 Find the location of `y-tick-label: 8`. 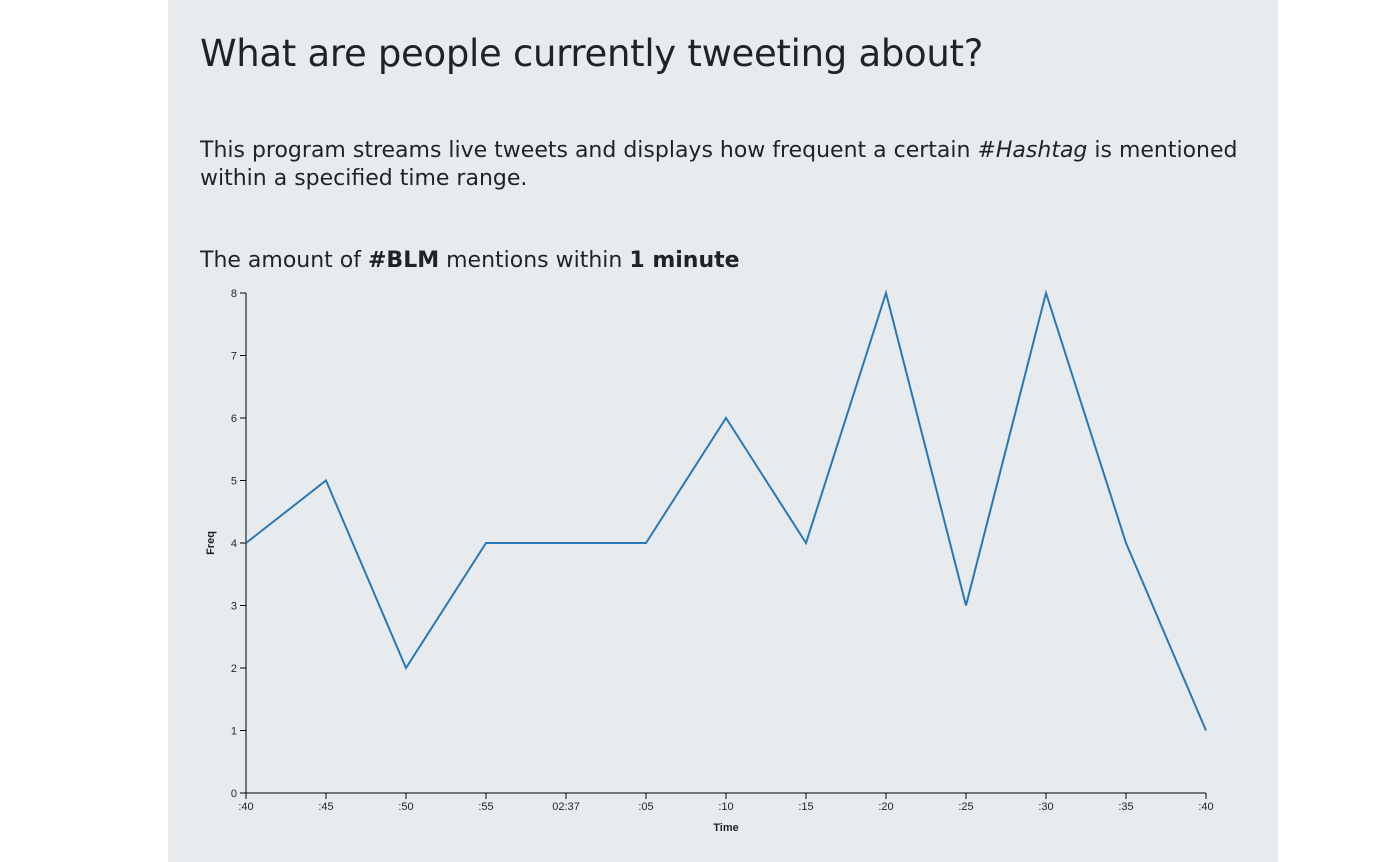

y-tick-label: 8 is located at coordinates (234, 294).